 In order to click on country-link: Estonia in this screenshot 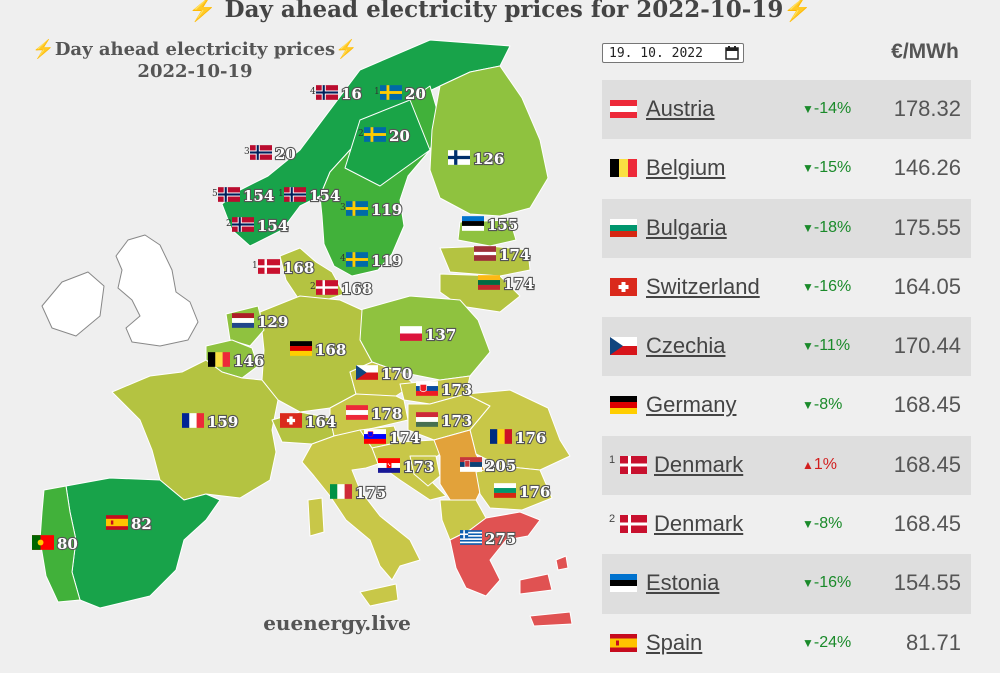, I will do `click(683, 583)`.